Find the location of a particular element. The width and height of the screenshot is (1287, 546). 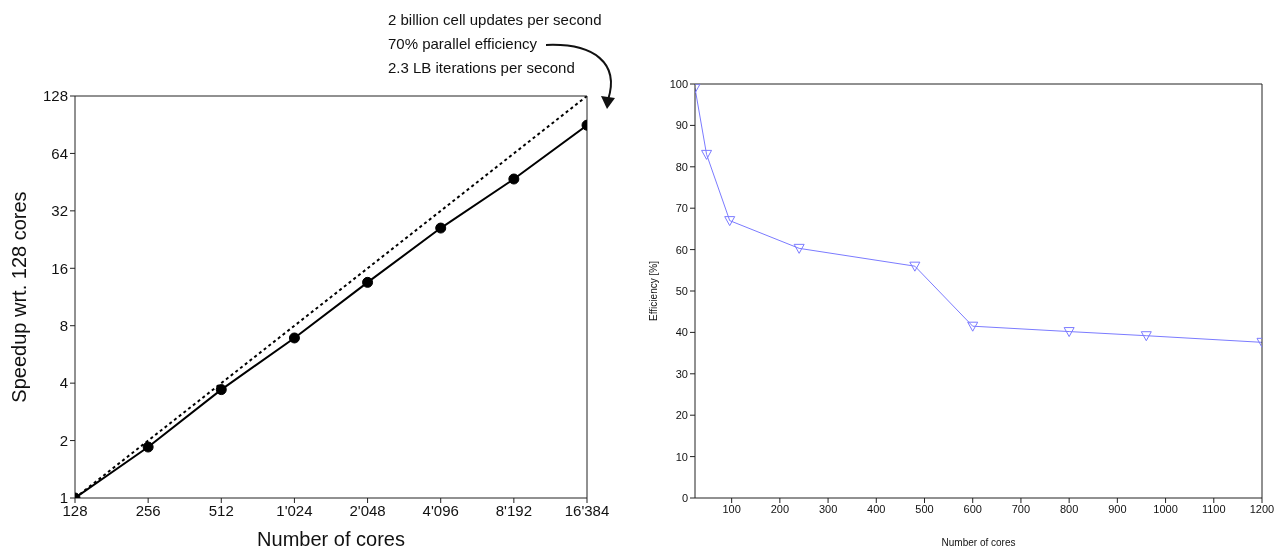

x-tick-label: 16'384 is located at coordinates (587, 510).